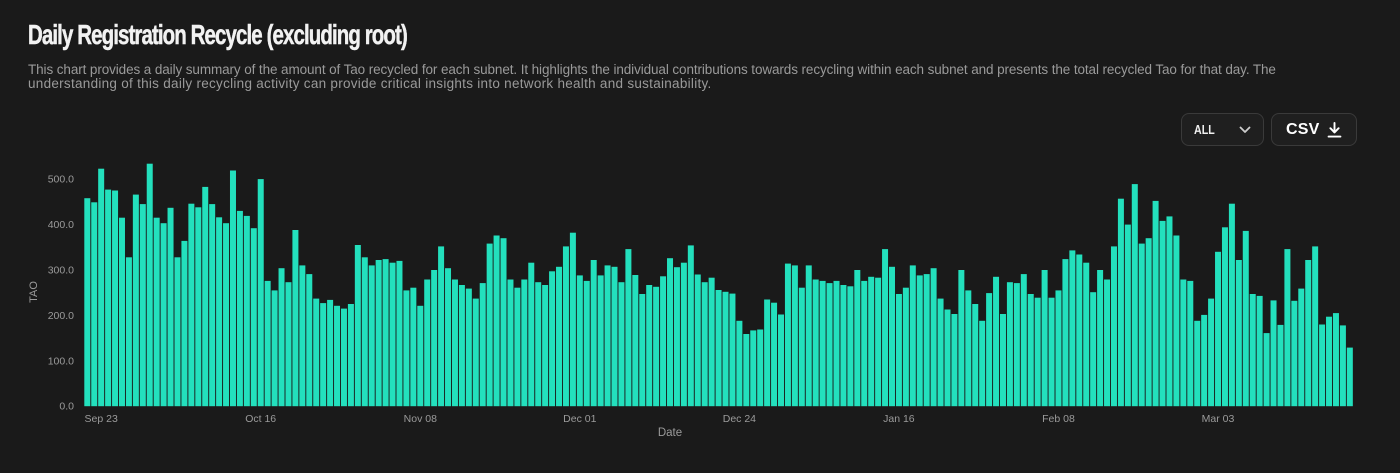 The width and height of the screenshot is (1400, 473). What do you see at coordinates (61, 316) in the screenshot?
I see `svg-text: 200.0` at bounding box center [61, 316].